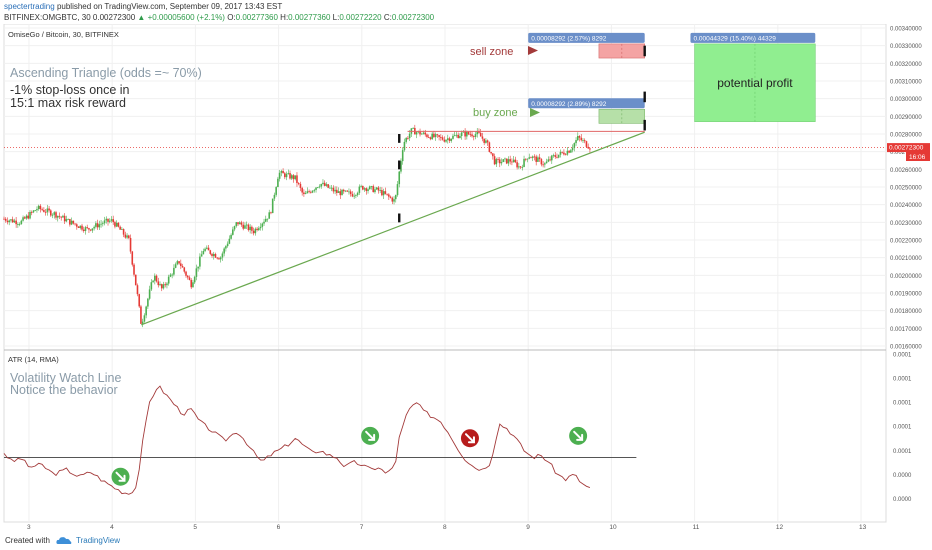  What do you see at coordinates (447, 527) in the screenshot?
I see `time-axis: 3 4 5 6 7 8 9 10 11 12 13` at bounding box center [447, 527].